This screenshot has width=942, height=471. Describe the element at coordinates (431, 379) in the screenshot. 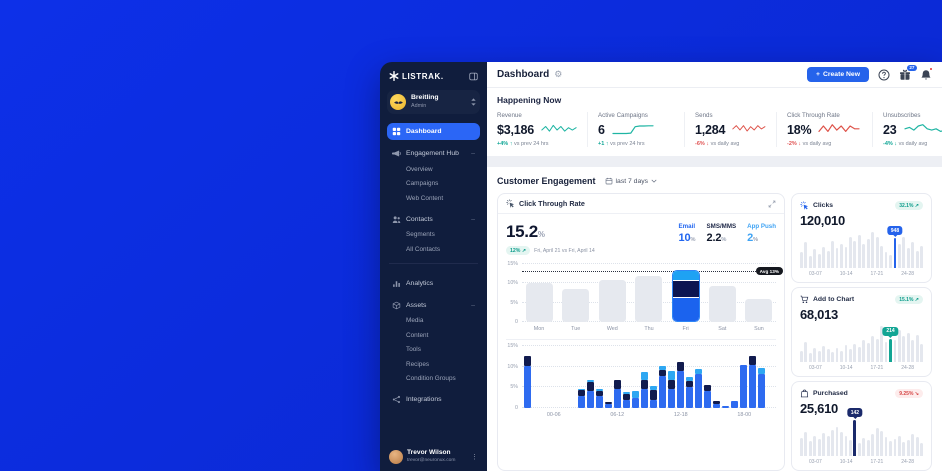

I see `sidebar-subitem-condition-groups: Condition Groups` at that location.